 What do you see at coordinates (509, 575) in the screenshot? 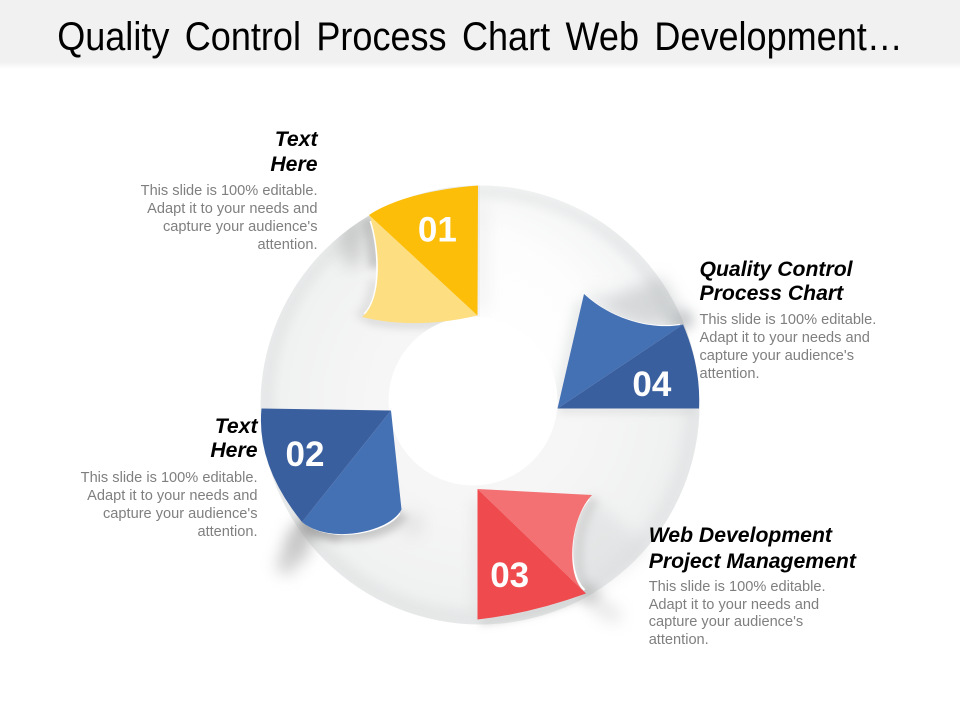
I see `svg-text: 03` at bounding box center [509, 575].